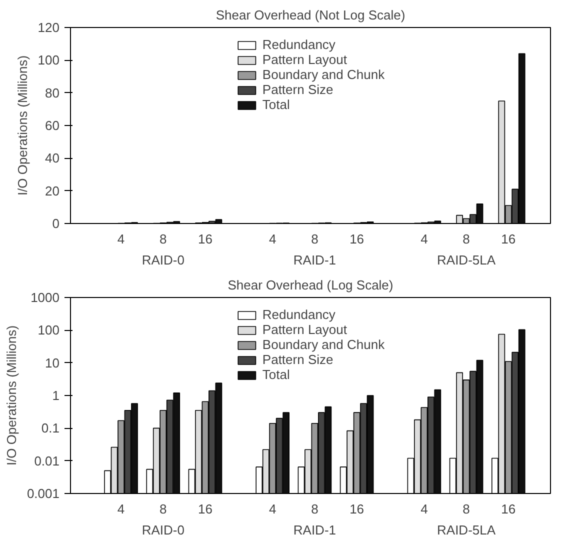 The width and height of the screenshot is (563, 546). I want to click on y-tick-label: 1000, so click(45, 297).